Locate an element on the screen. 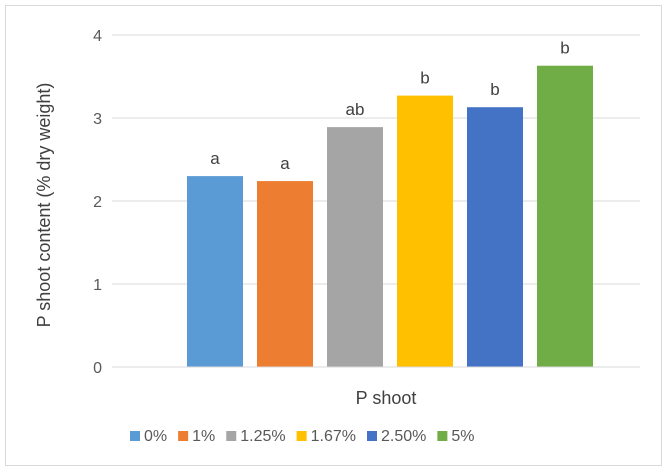 The height and width of the screenshot is (473, 669). y-tick-label: 2 is located at coordinates (97, 202).